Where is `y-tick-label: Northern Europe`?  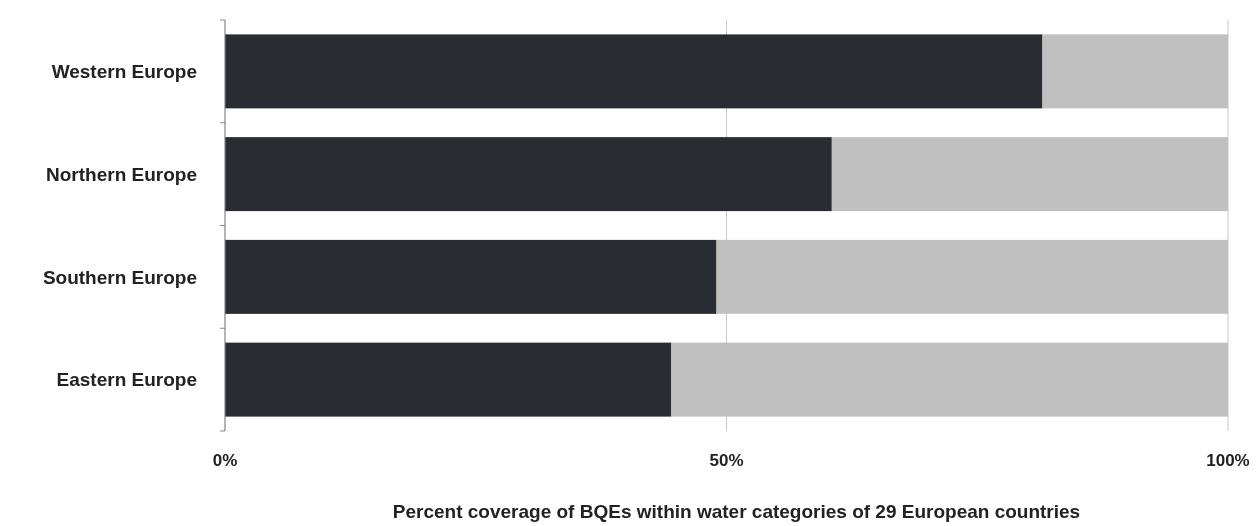
y-tick-label: Northern Europe is located at coordinates (121, 174).